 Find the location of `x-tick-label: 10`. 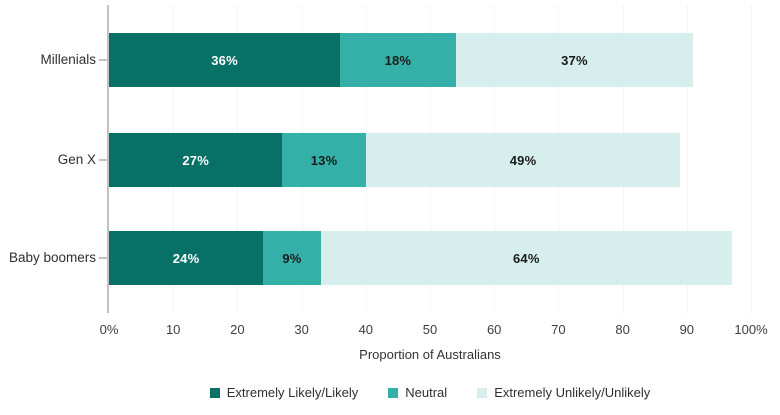

x-tick-label: 10 is located at coordinates (173, 329).